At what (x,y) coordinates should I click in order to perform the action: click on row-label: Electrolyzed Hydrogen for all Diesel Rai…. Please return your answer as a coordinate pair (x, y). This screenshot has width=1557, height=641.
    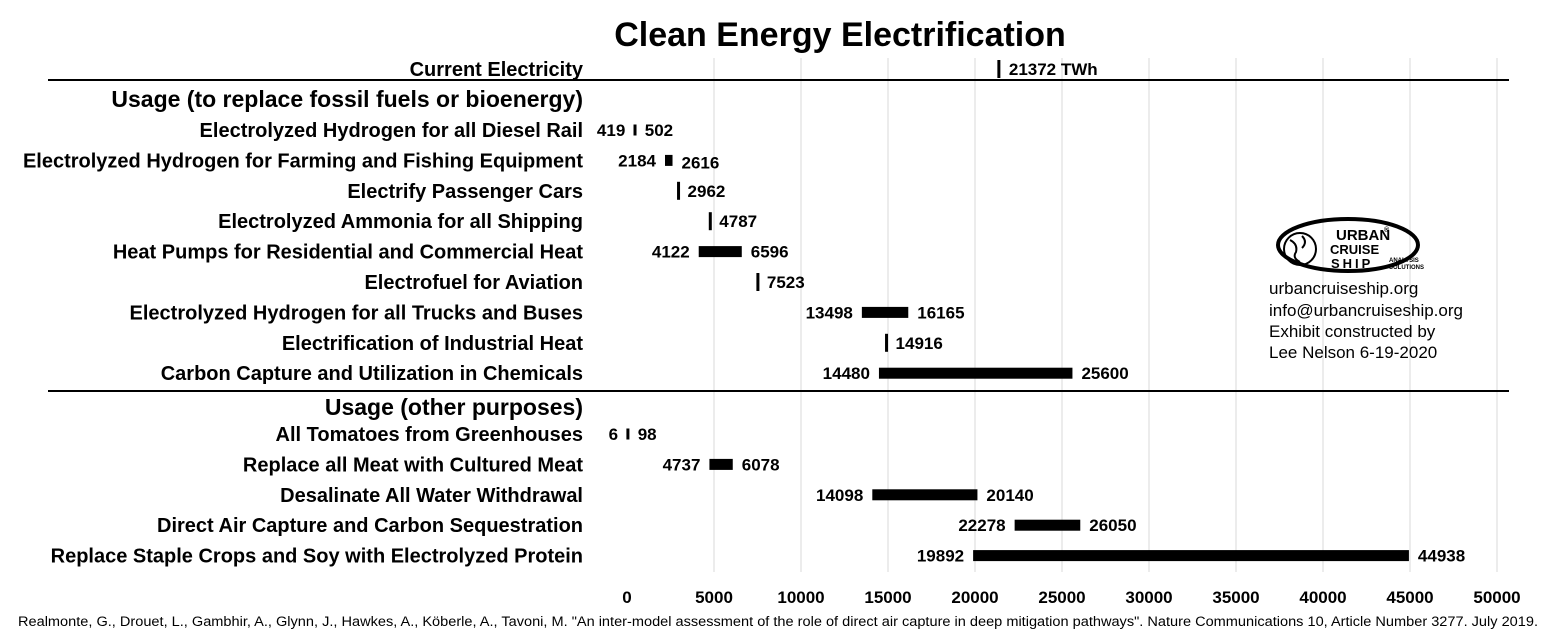
    Looking at the image, I should click on (391, 131).